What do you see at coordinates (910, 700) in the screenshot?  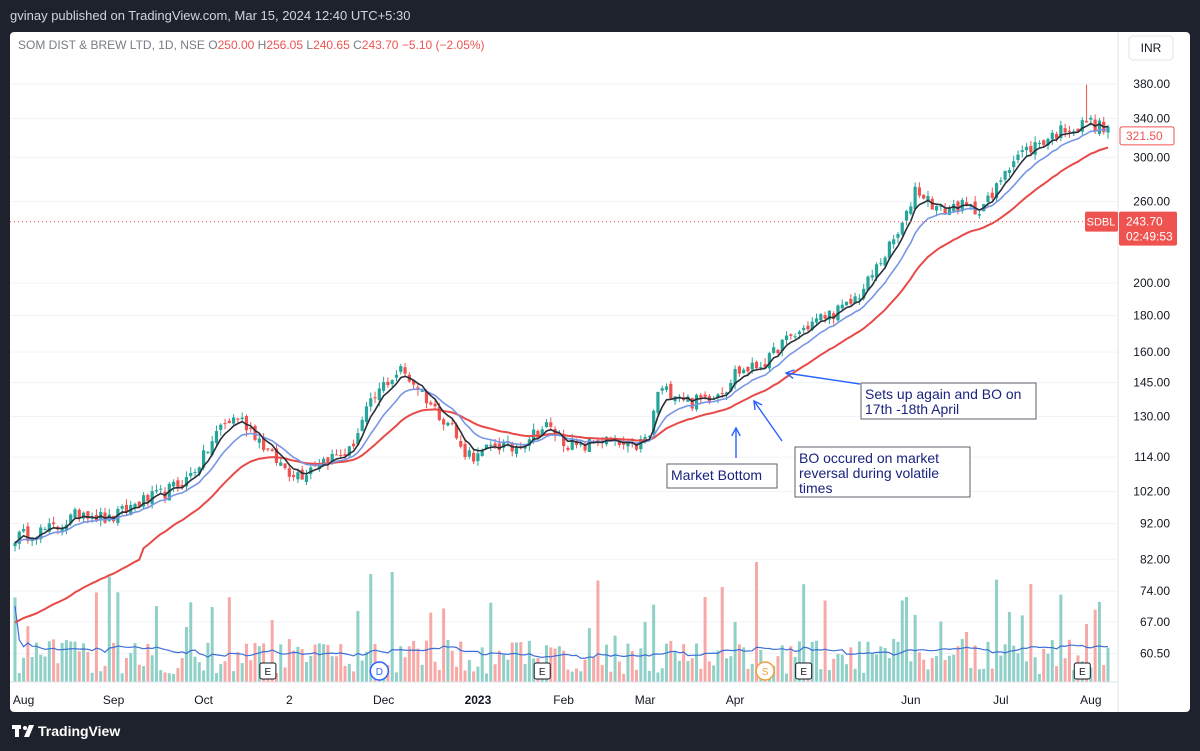 I see `x-tick-label: Jun` at bounding box center [910, 700].